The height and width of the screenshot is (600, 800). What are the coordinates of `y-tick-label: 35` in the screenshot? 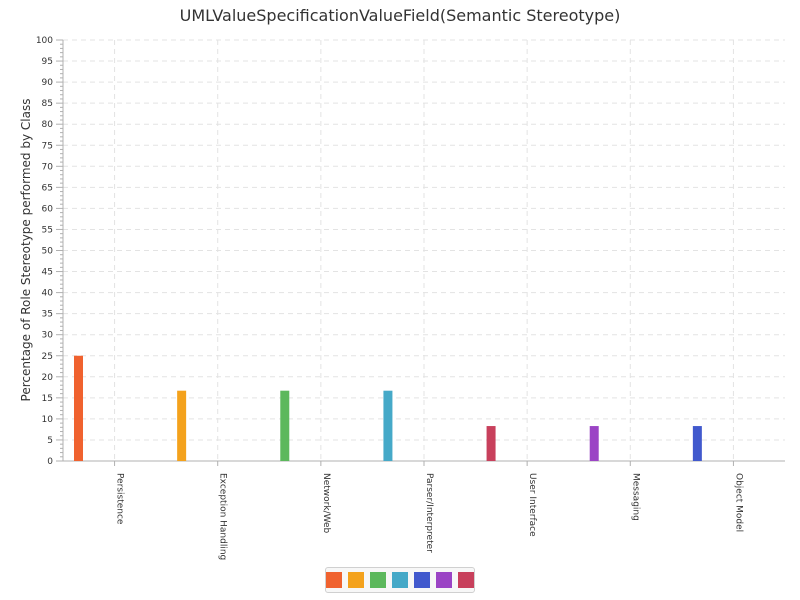 It's located at (47, 315).